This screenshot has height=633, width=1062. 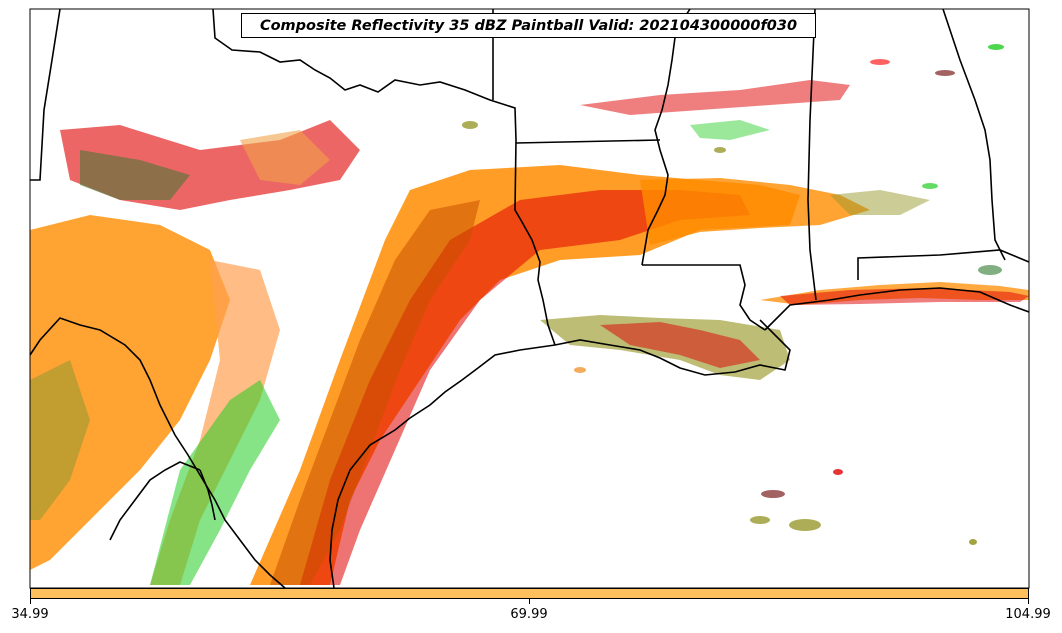 I want to click on state-border-alabama-georgia, so click(x=974, y=135).